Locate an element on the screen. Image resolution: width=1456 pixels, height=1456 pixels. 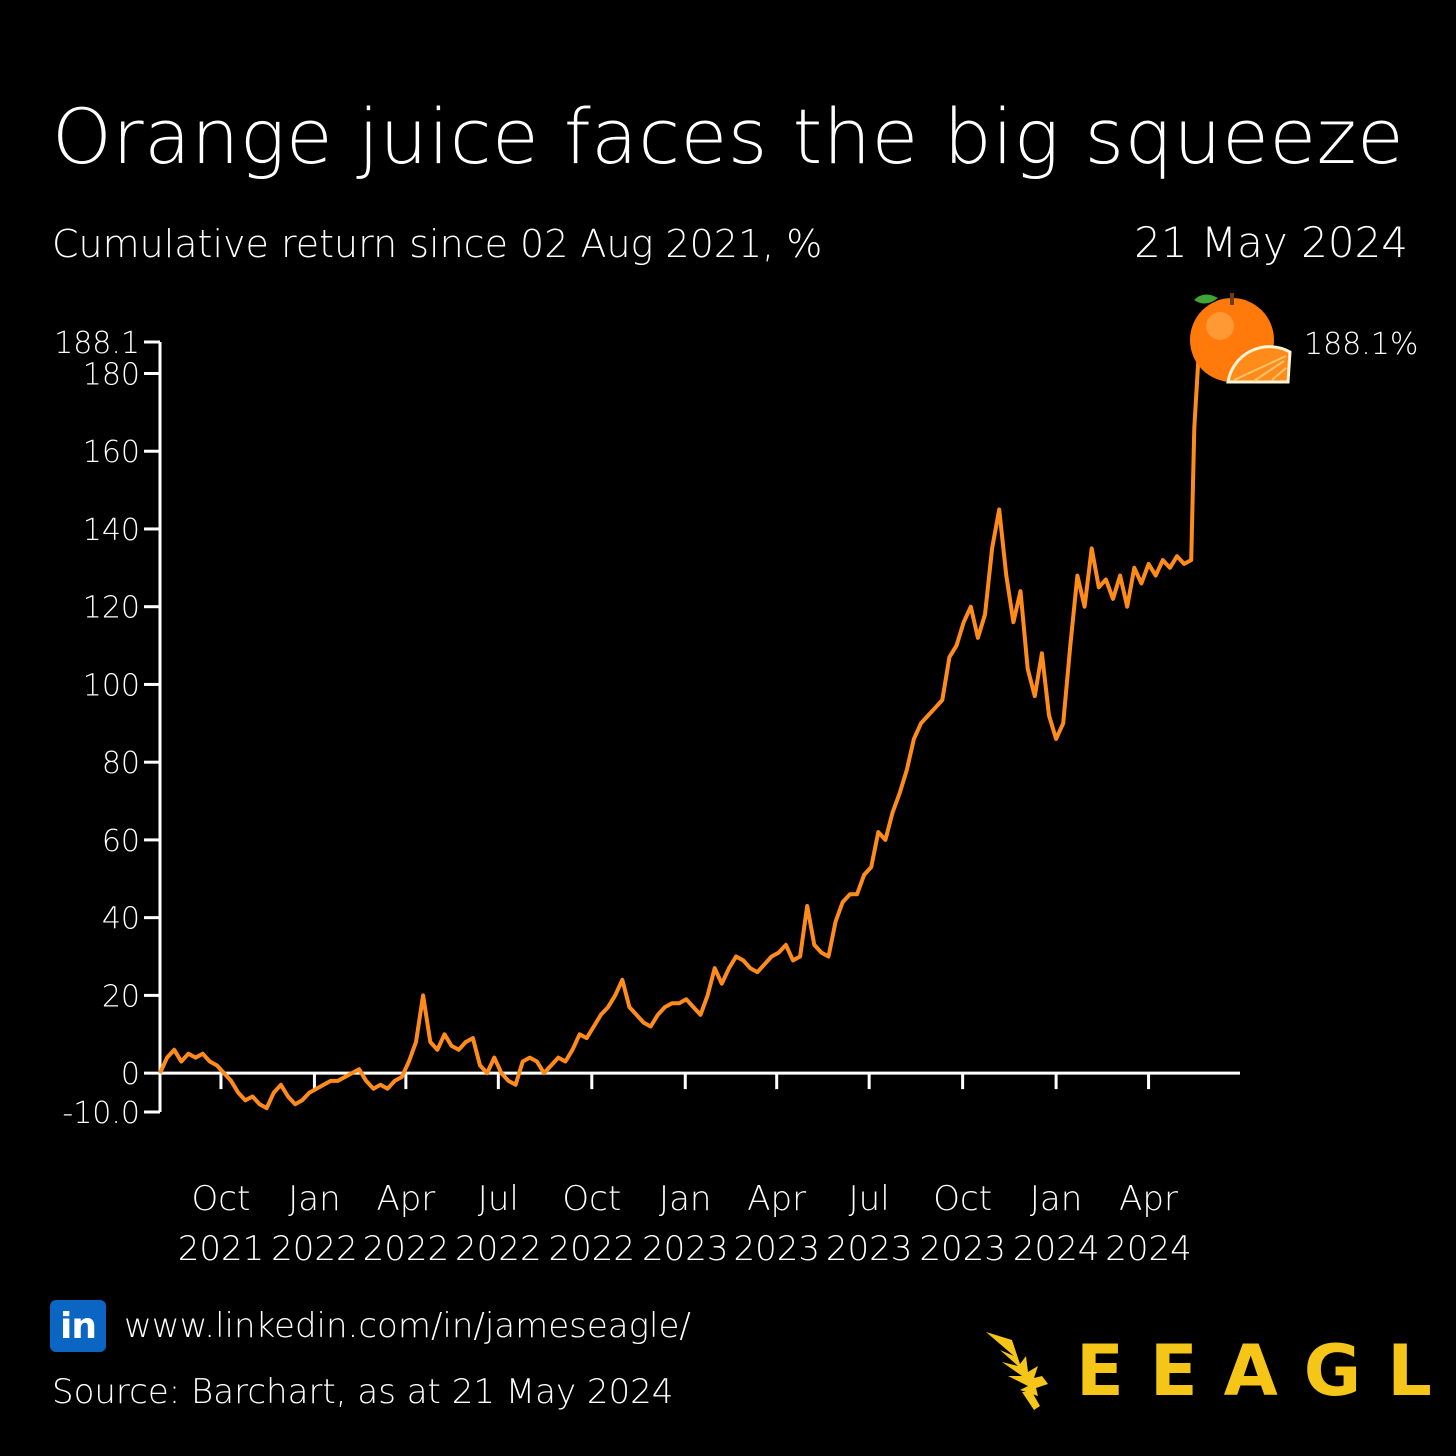
brand-logo: EEAGLI is located at coordinates (1217, 1371).